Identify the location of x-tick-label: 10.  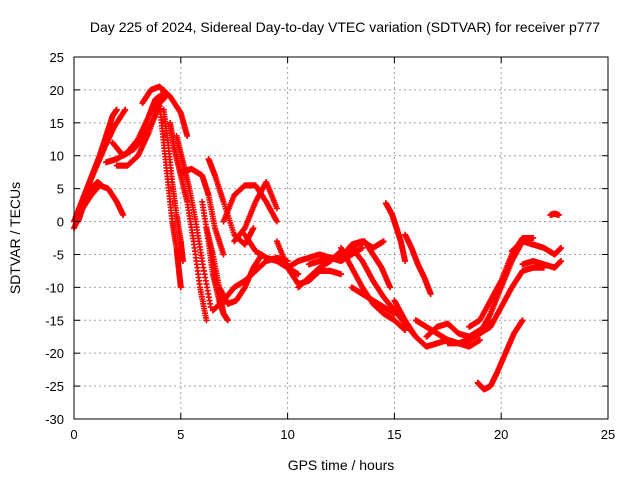
(287, 434).